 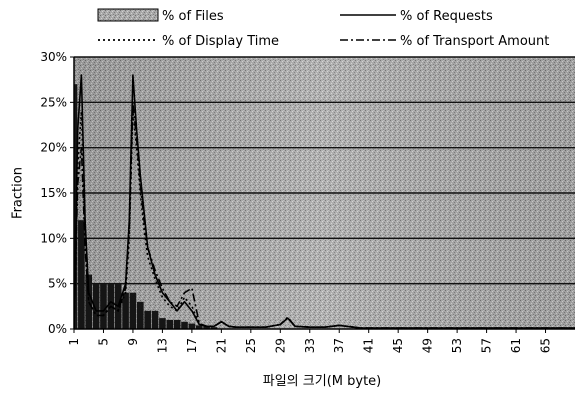 What do you see at coordinates (369, 345) in the screenshot?
I see `x-tick-label: 41` at bounding box center [369, 345].